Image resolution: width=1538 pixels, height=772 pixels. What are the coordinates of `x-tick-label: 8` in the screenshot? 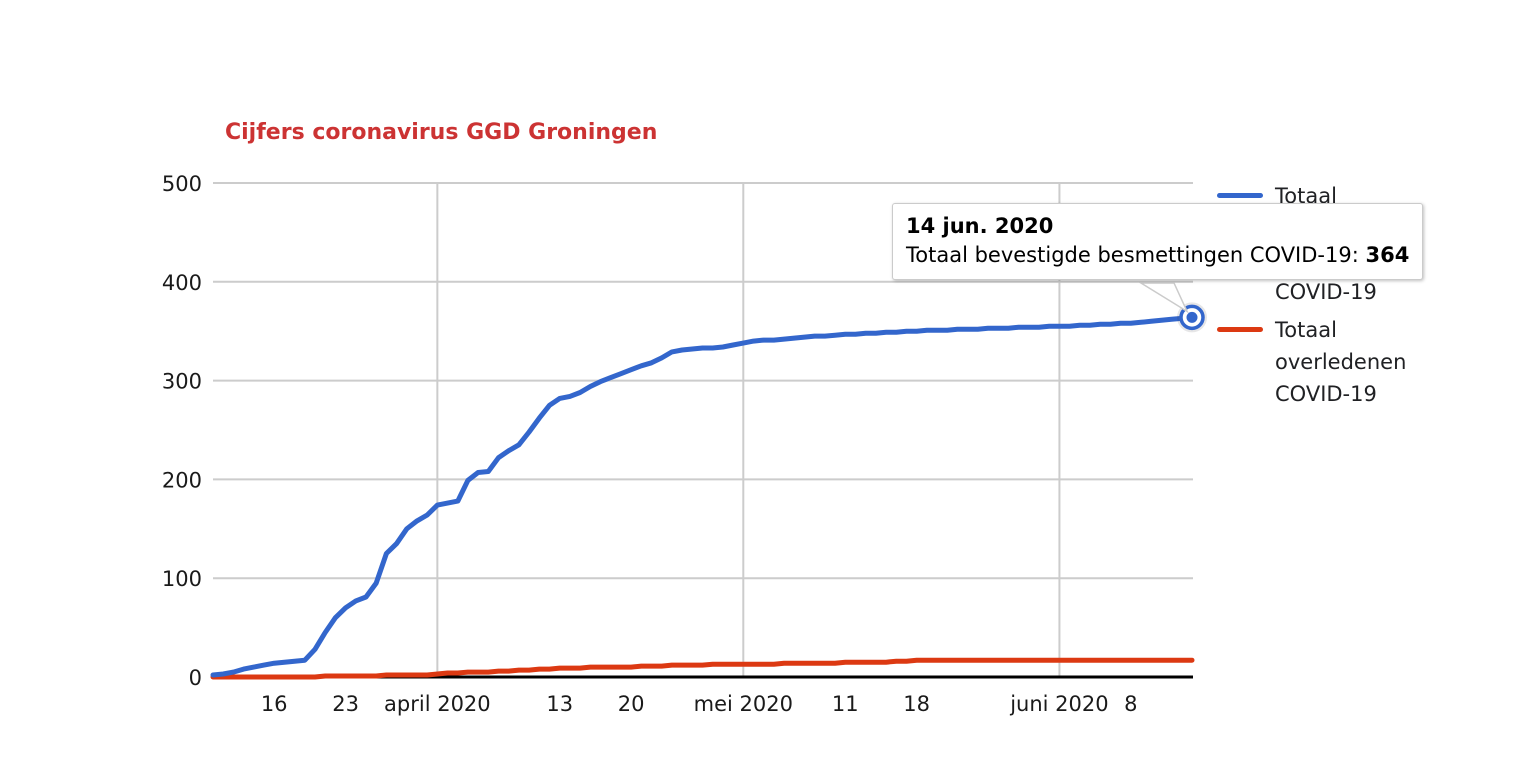 It's located at (1130, 704).